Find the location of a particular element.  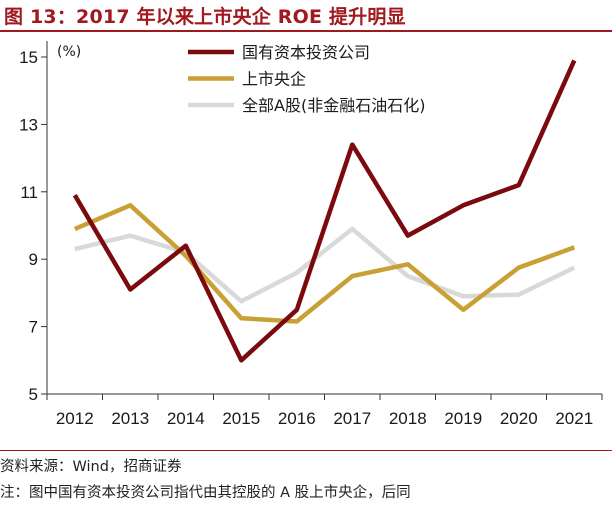

x-tick-label: 2019 is located at coordinates (463, 418).